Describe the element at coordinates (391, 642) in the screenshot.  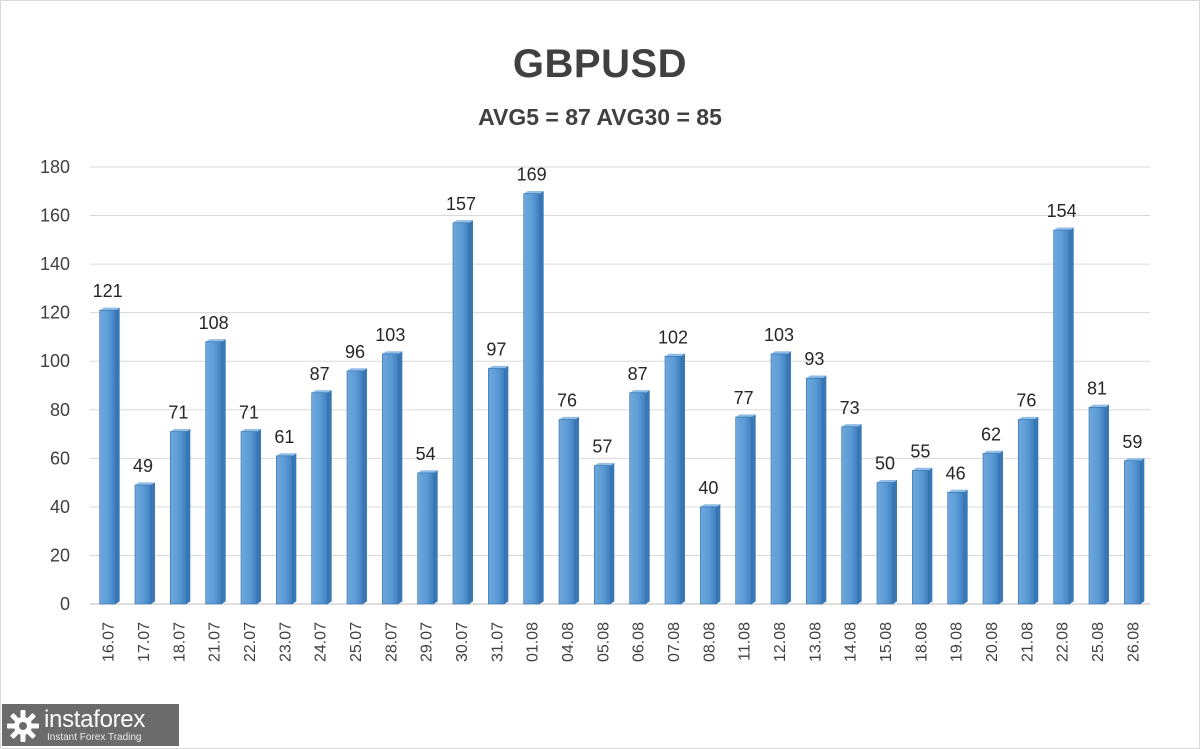
I see `x-tick-label: 28.07` at that location.